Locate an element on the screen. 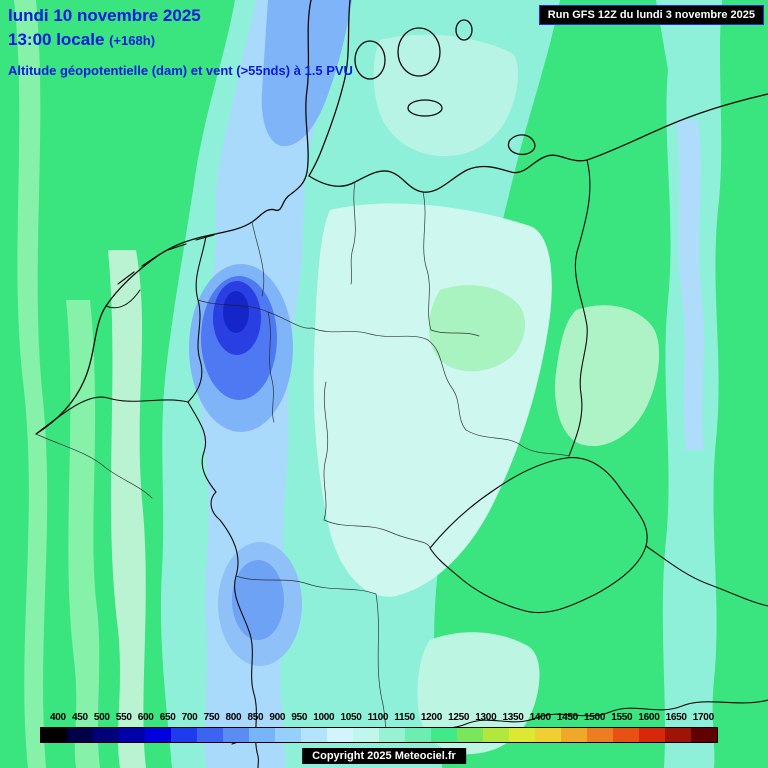 The width and height of the screenshot is (768, 768). forecast-offset: (+168h) is located at coordinates (132, 41).